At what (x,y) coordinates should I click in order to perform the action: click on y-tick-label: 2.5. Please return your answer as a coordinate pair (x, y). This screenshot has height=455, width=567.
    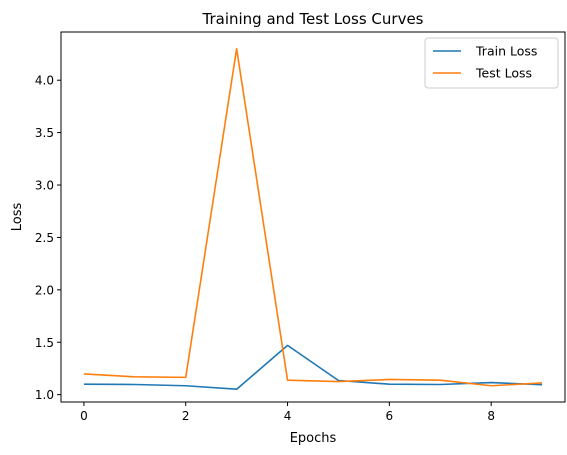
    Looking at the image, I should click on (44, 238).